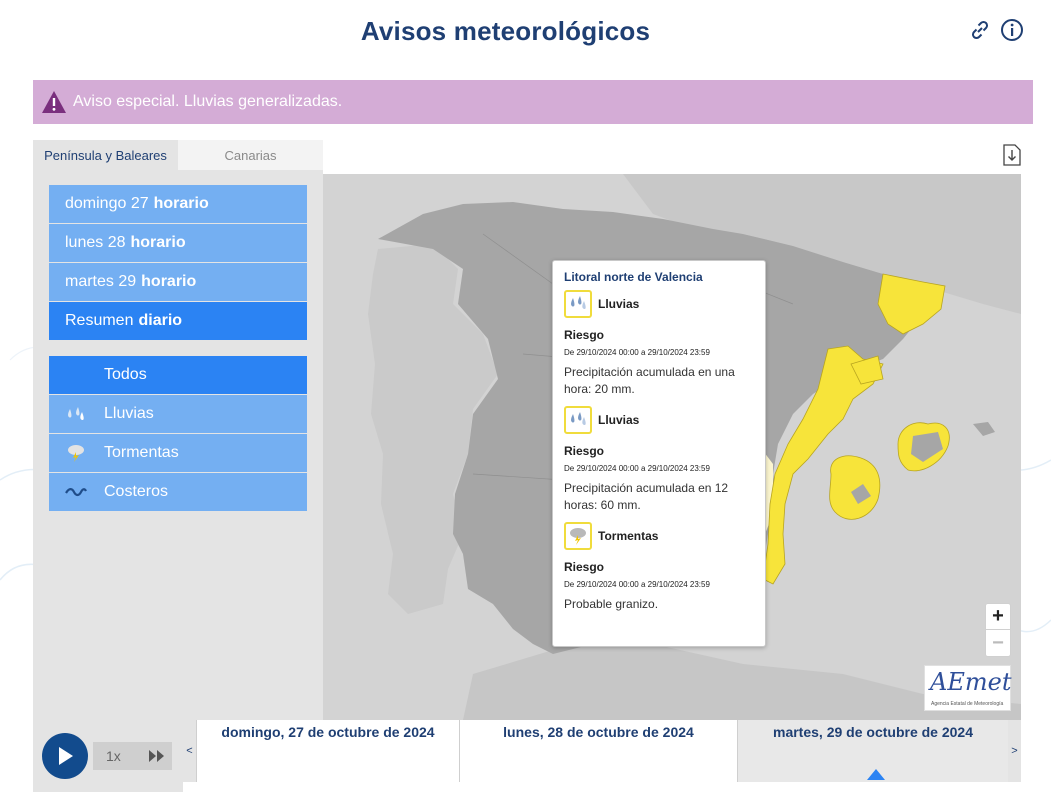 The width and height of the screenshot is (1051, 809). What do you see at coordinates (867, 370) in the screenshot?
I see `warning-zone-castellon-sea` at bounding box center [867, 370].